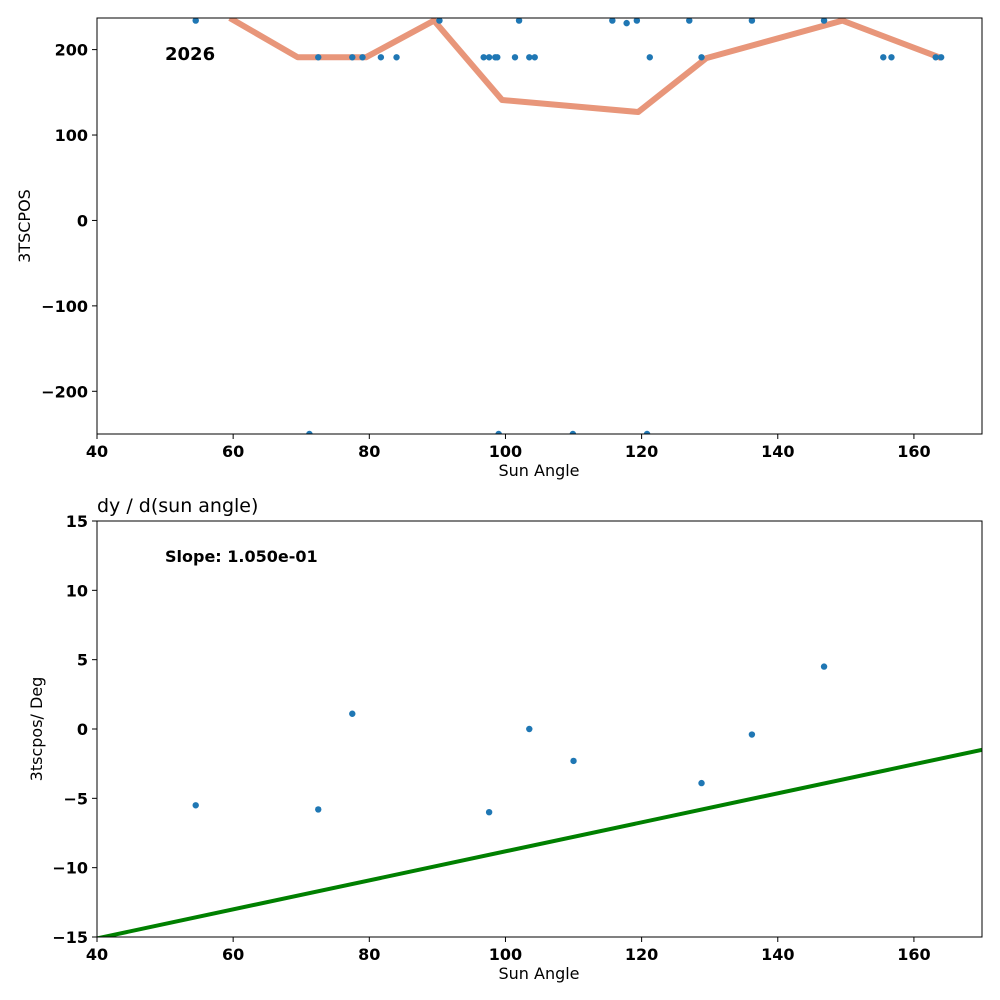 Image resolution: width=1000 pixels, height=1000 pixels. Describe the element at coordinates (77, 521) in the screenshot. I see `bottom-y-tick-label: 15` at that location.